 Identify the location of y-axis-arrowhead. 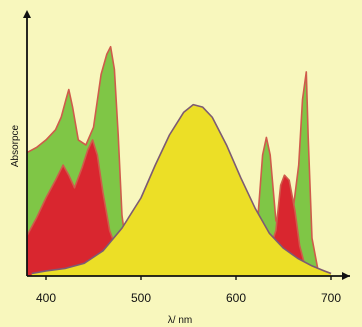
(27, 14).